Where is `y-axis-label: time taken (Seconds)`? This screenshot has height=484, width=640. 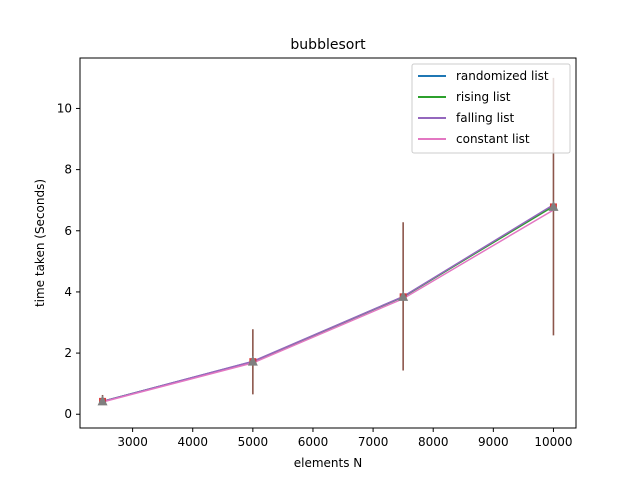
y-axis-label: time taken (Seconds) is located at coordinates (40, 243).